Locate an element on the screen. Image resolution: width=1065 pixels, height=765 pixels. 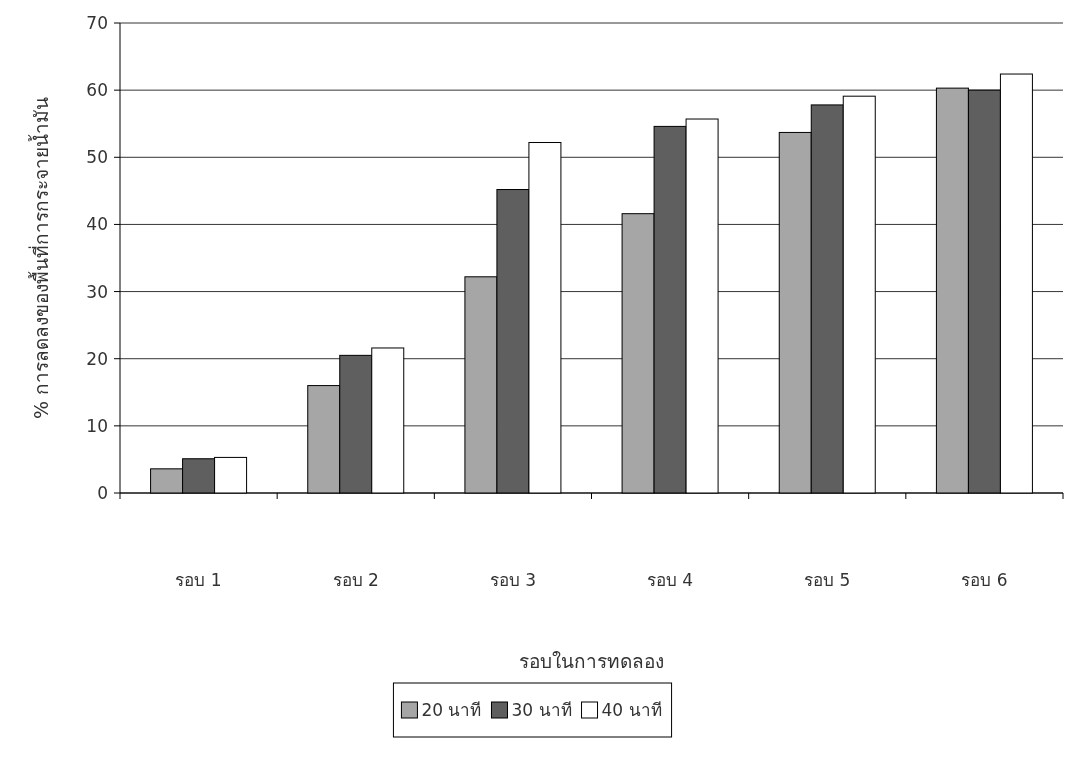
y-tick-label: 40 is located at coordinates (97, 224).